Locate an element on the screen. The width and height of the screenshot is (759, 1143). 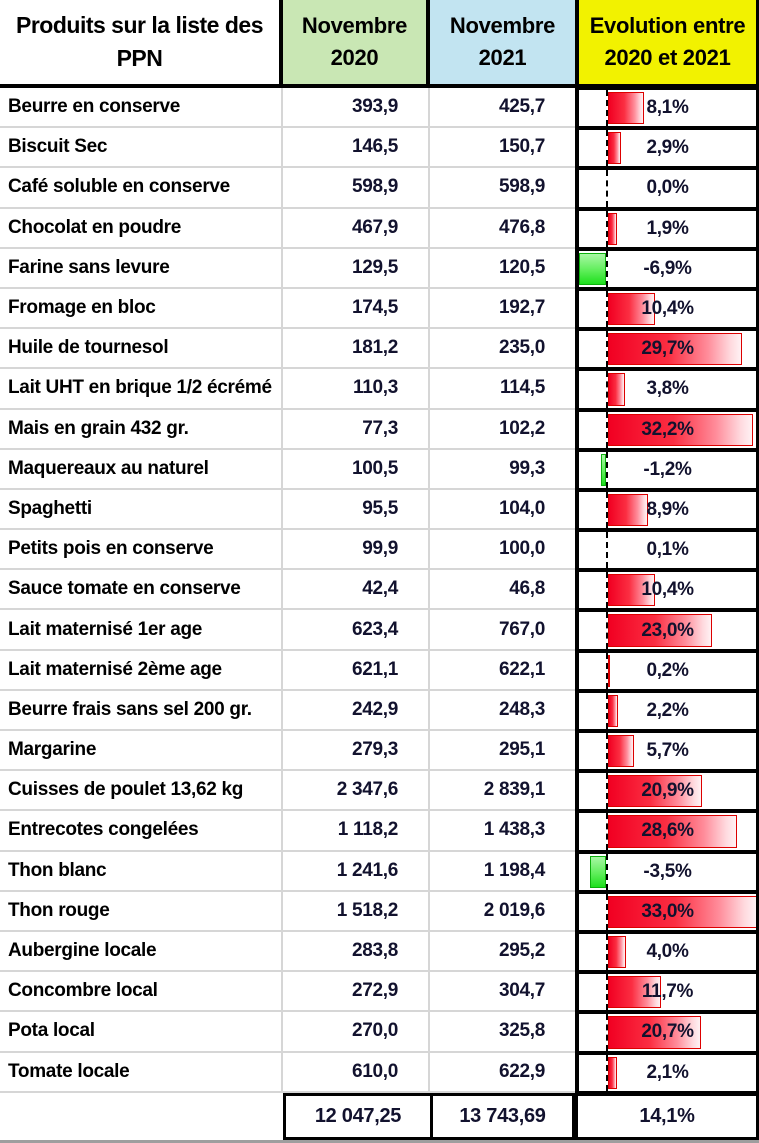
evolution-value: 28,6% is located at coordinates (667, 831).